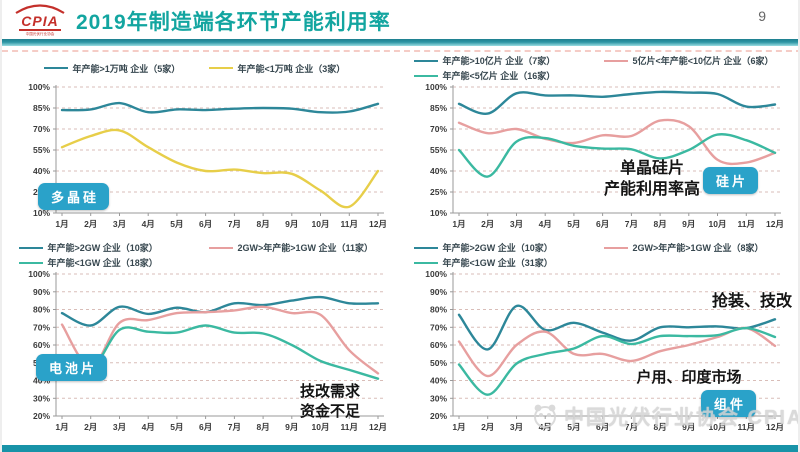 The width and height of the screenshot is (800, 452). What do you see at coordinates (438, 363) in the screenshot?
I see `svg-text: 50%` at bounding box center [438, 363].